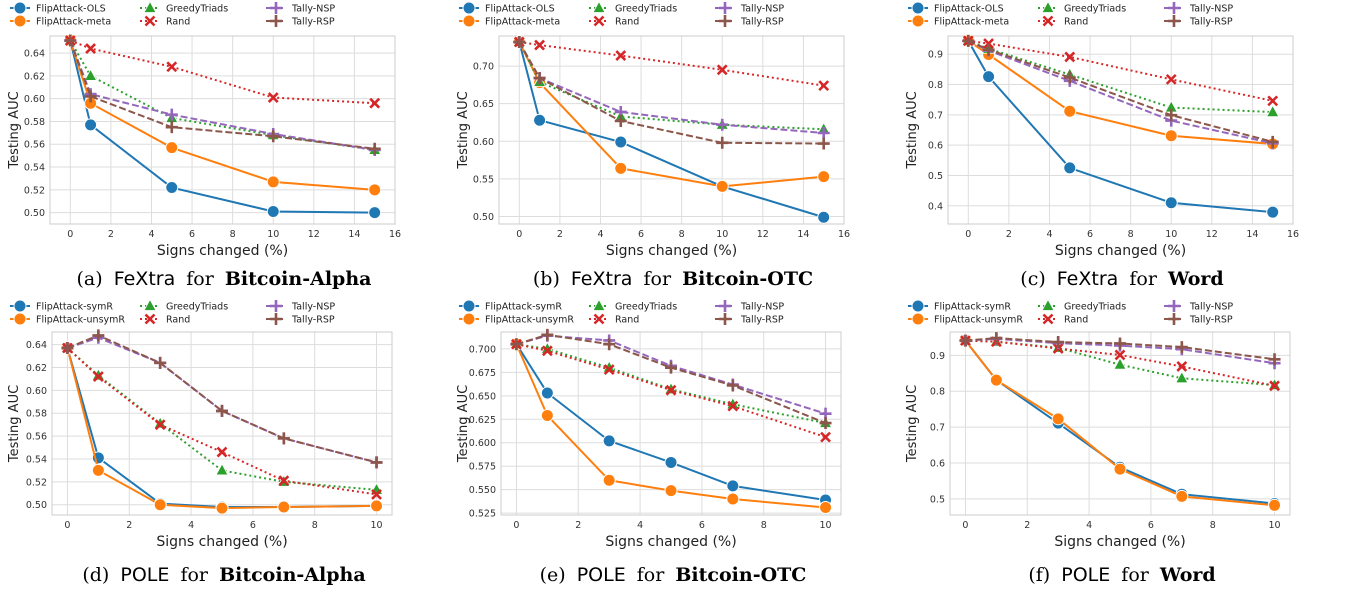 This screenshot has width=1346, height=595. I want to click on caption-e: (e) POLE for Bitcoin-OTC, so click(673, 575).